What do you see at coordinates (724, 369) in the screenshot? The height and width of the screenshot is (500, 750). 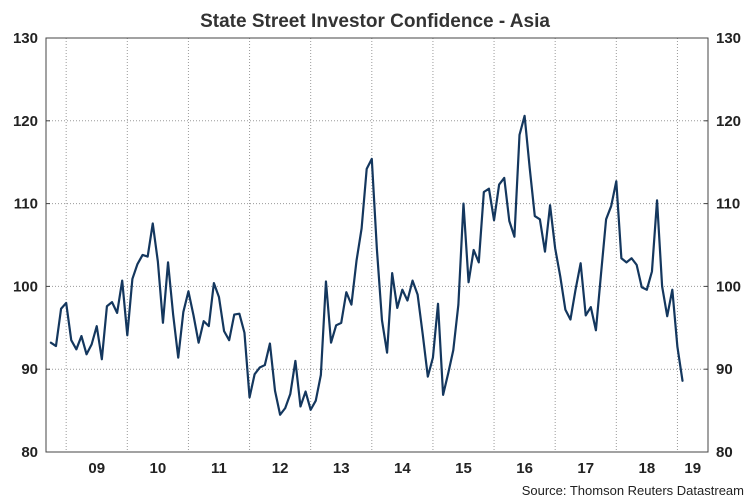 I see `y-tick-right-90: 90` at bounding box center [724, 369].